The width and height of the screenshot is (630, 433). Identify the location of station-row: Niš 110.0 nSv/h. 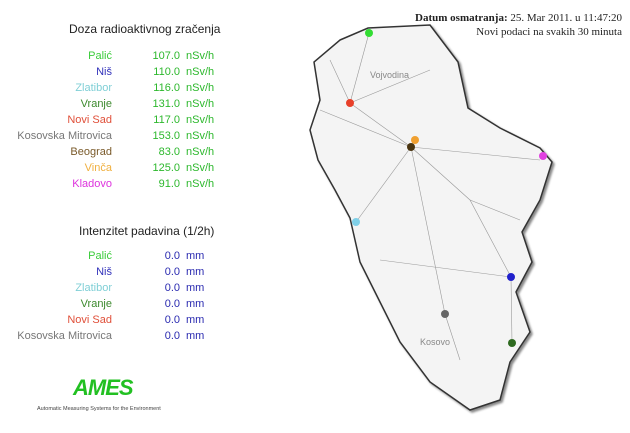
(107, 74).